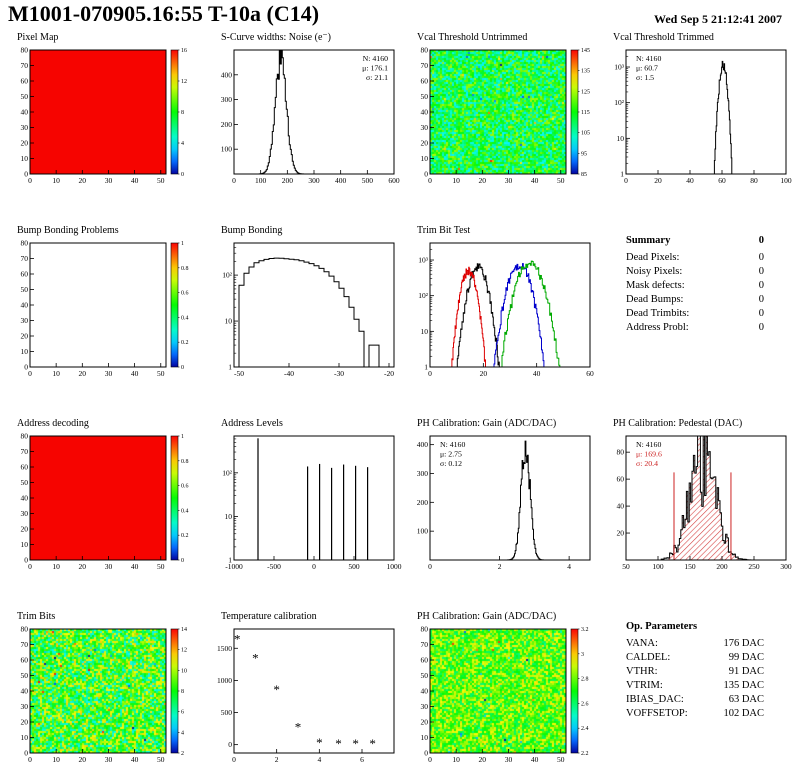 The height and width of the screenshot is (772, 796). I want to click on svg-text: -1000, so click(234, 566).